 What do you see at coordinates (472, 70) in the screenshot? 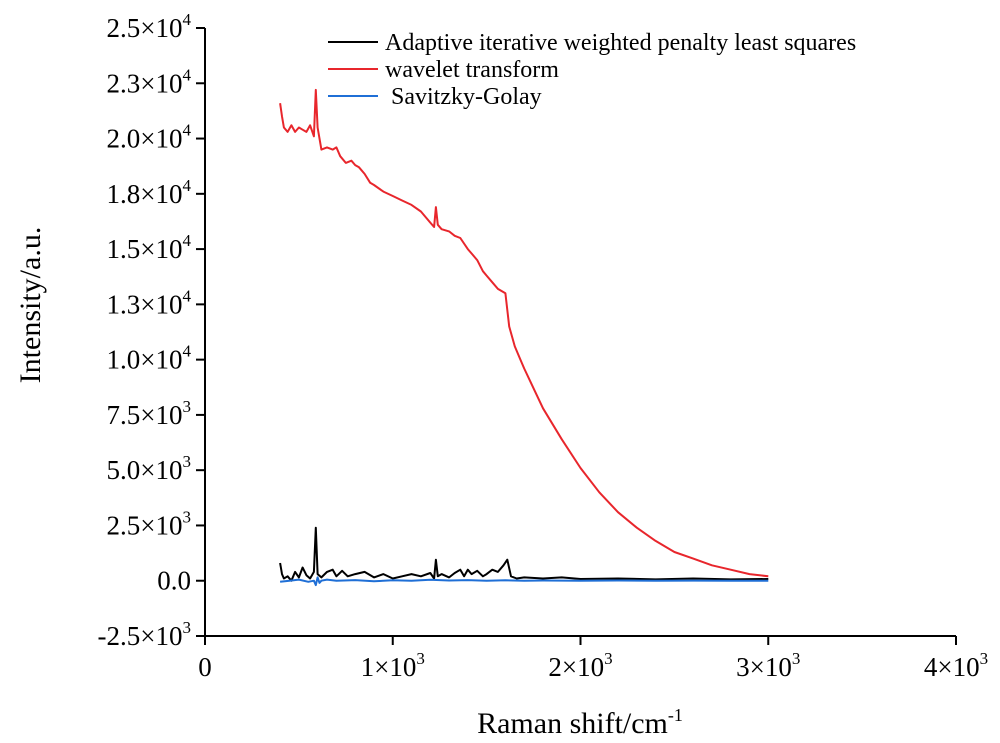
I see `legend-label: wavelet transform` at bounding box center [472, 70].